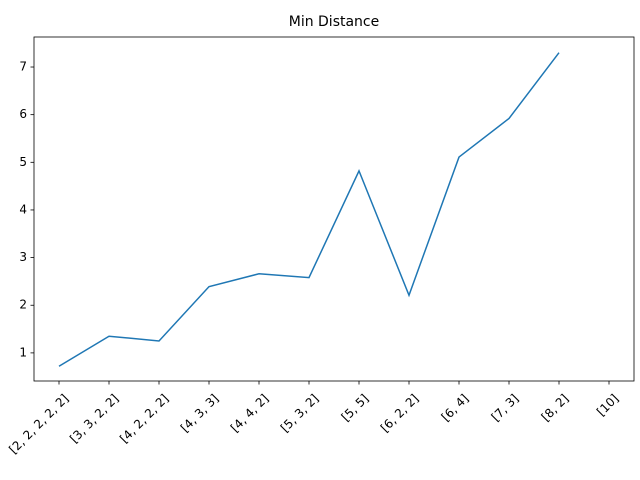 The width and height of the screenshot is (640, 480). What do you see at coordinates (400, 413) in the screenshot?
I see `x-tick-label: [6, 2, 2]` at bounding box center [400, 413].